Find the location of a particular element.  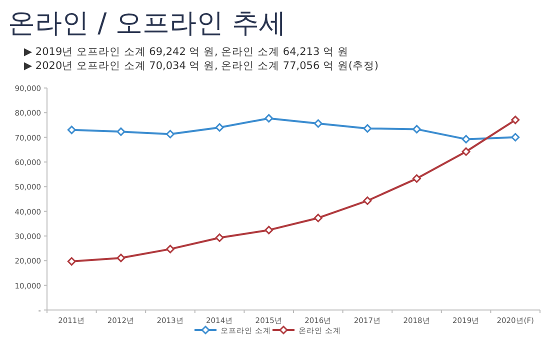

title: 온라인 / 오프라인 추세 is located at coordinates (147, 23).